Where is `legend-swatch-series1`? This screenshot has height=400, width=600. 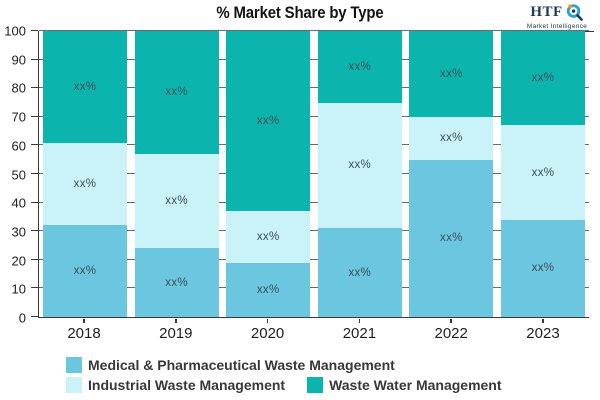
legend-swatch-series1 is located at coordinates (74, 385).